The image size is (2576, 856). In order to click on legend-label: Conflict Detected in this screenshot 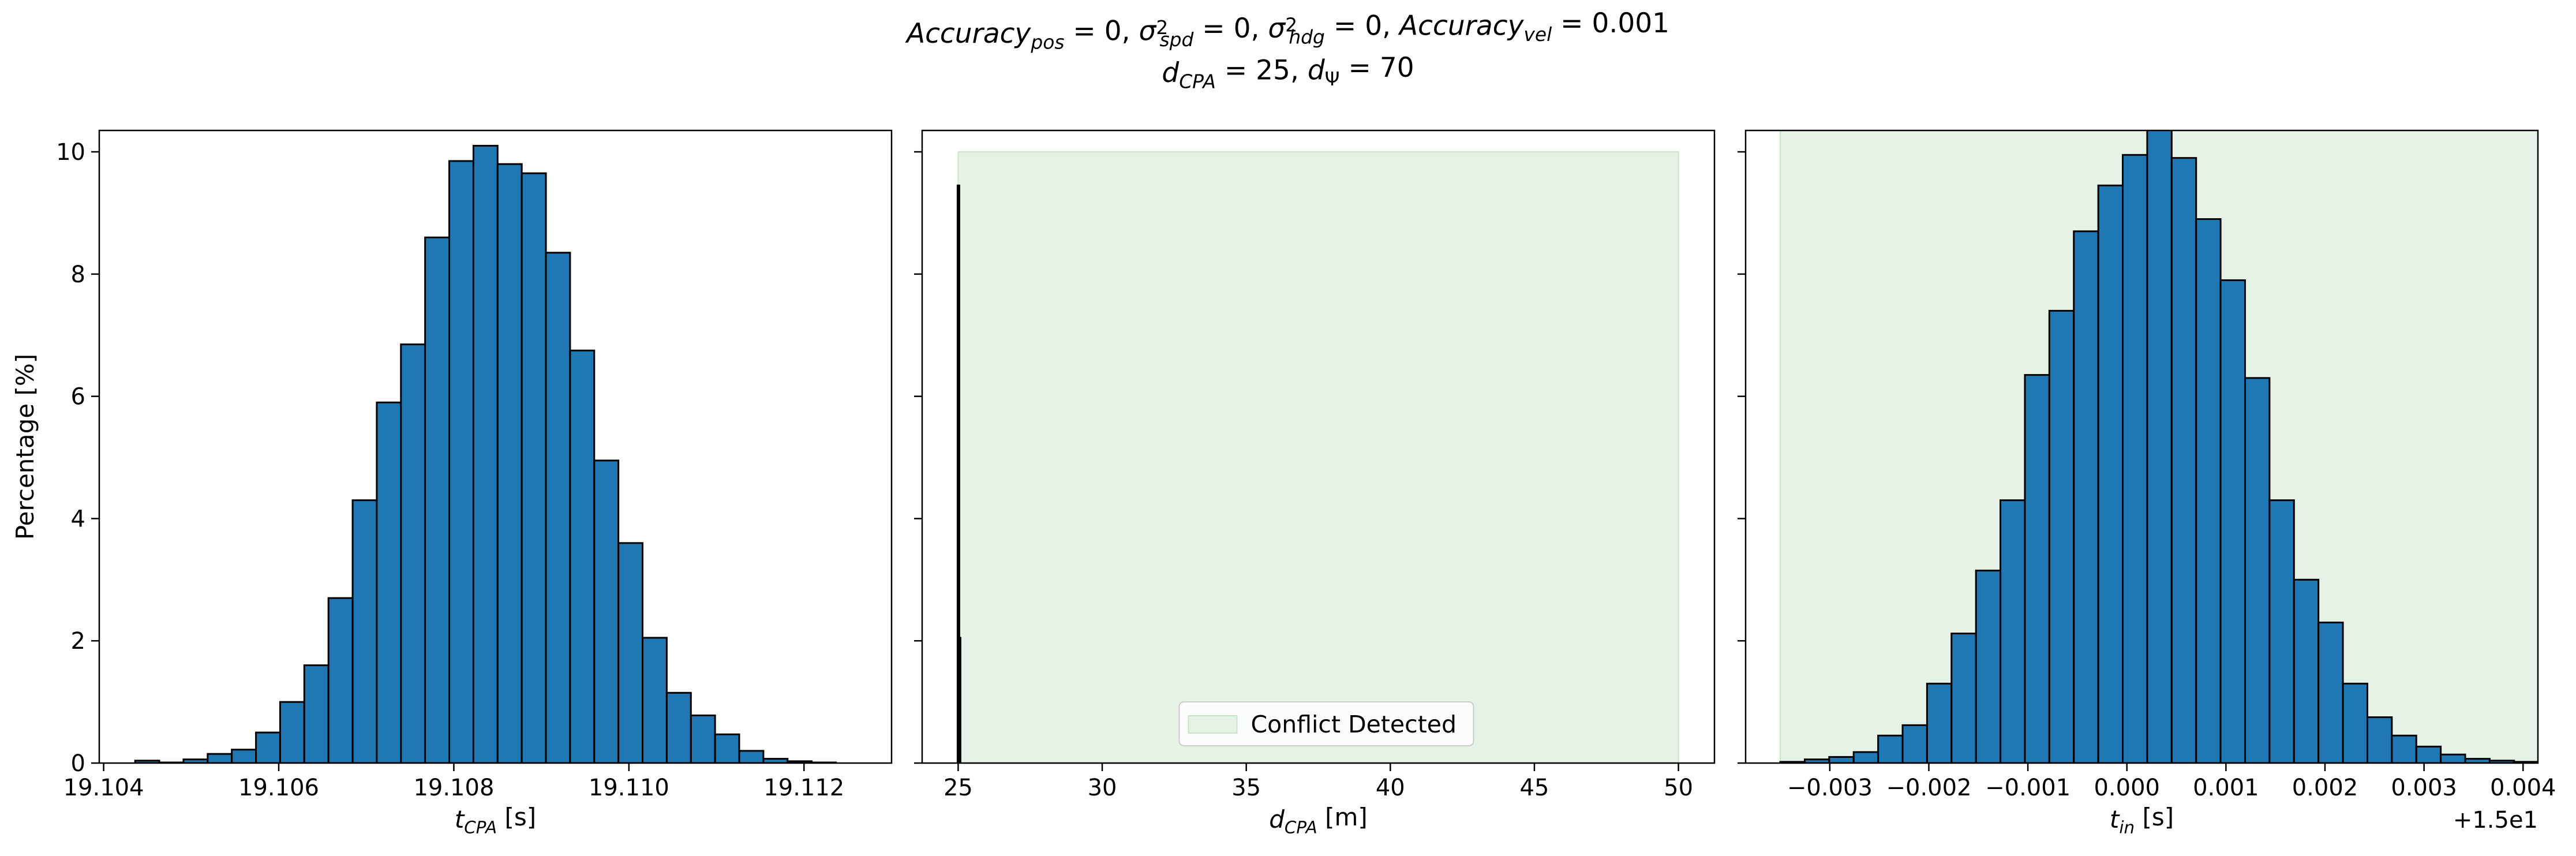, I will do `click(1354, 724)`.